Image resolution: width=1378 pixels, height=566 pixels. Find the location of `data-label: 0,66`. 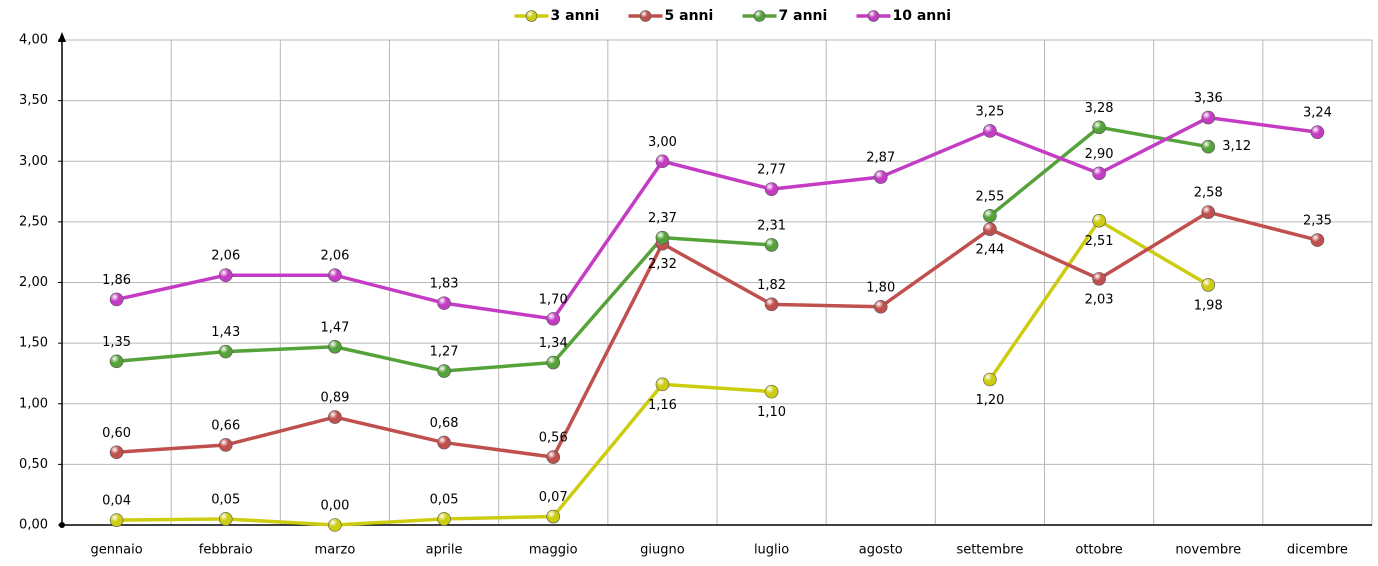

data-label: 0,66 is located at coordinates (225, 425).